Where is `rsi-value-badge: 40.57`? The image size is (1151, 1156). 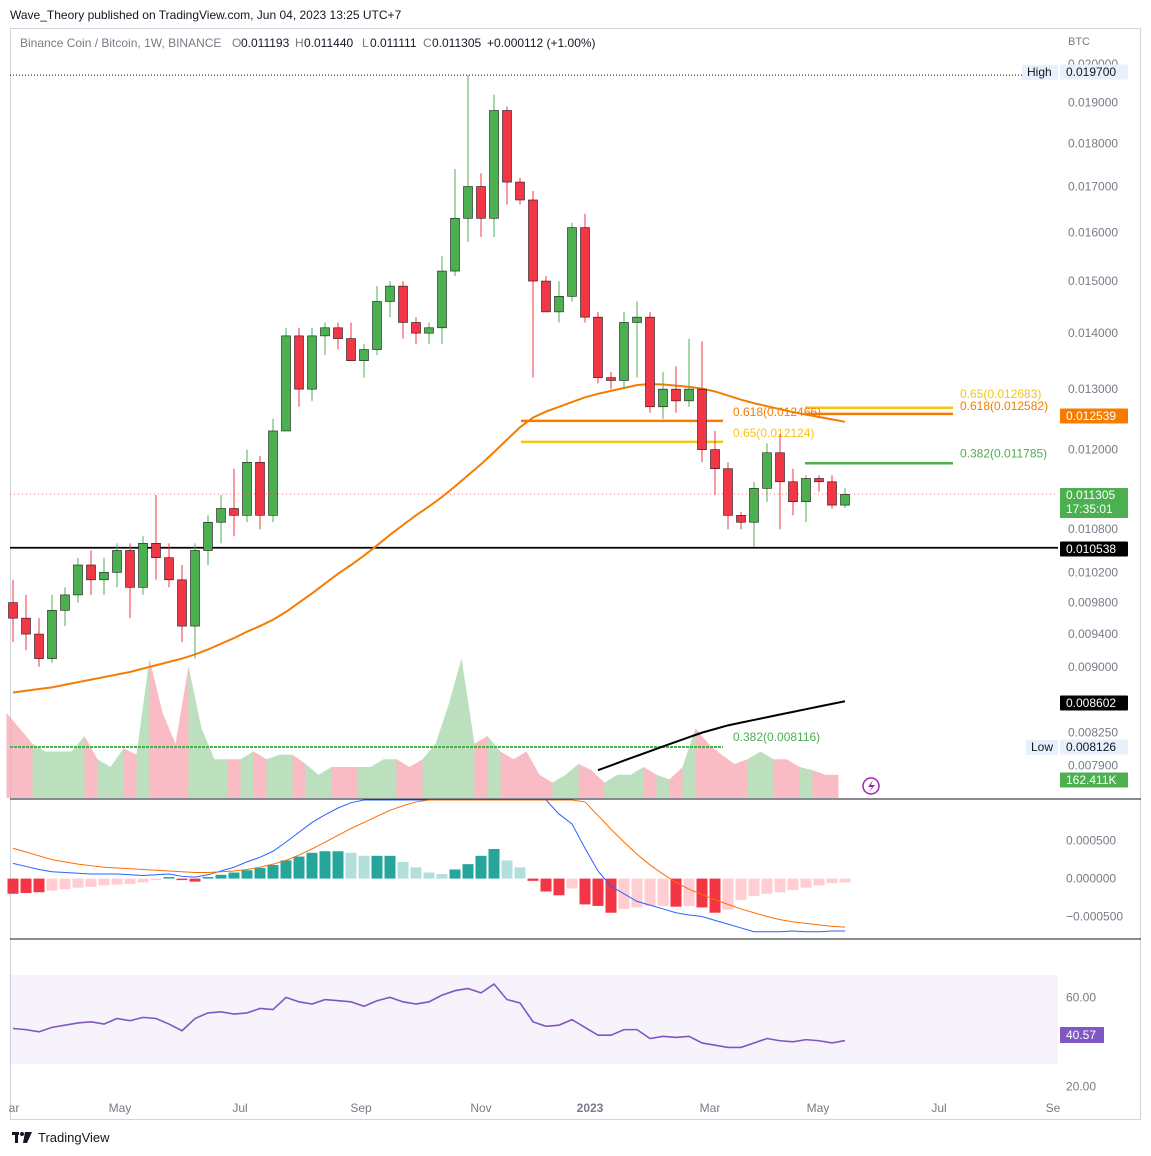
rsi-value-badge: 40.57 is located at coordinates (1081, 1035).